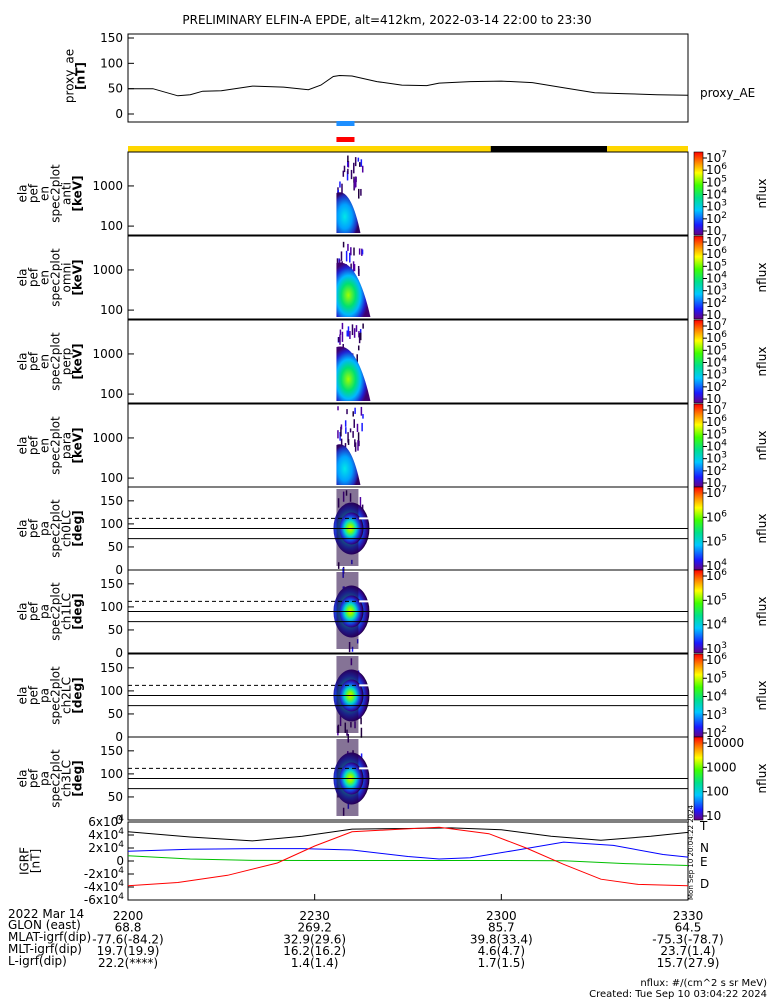 The height and width of the screenshot is (1000, 775). I want to click on xaxis-value: 4.6(4.7), so click(502, 951).